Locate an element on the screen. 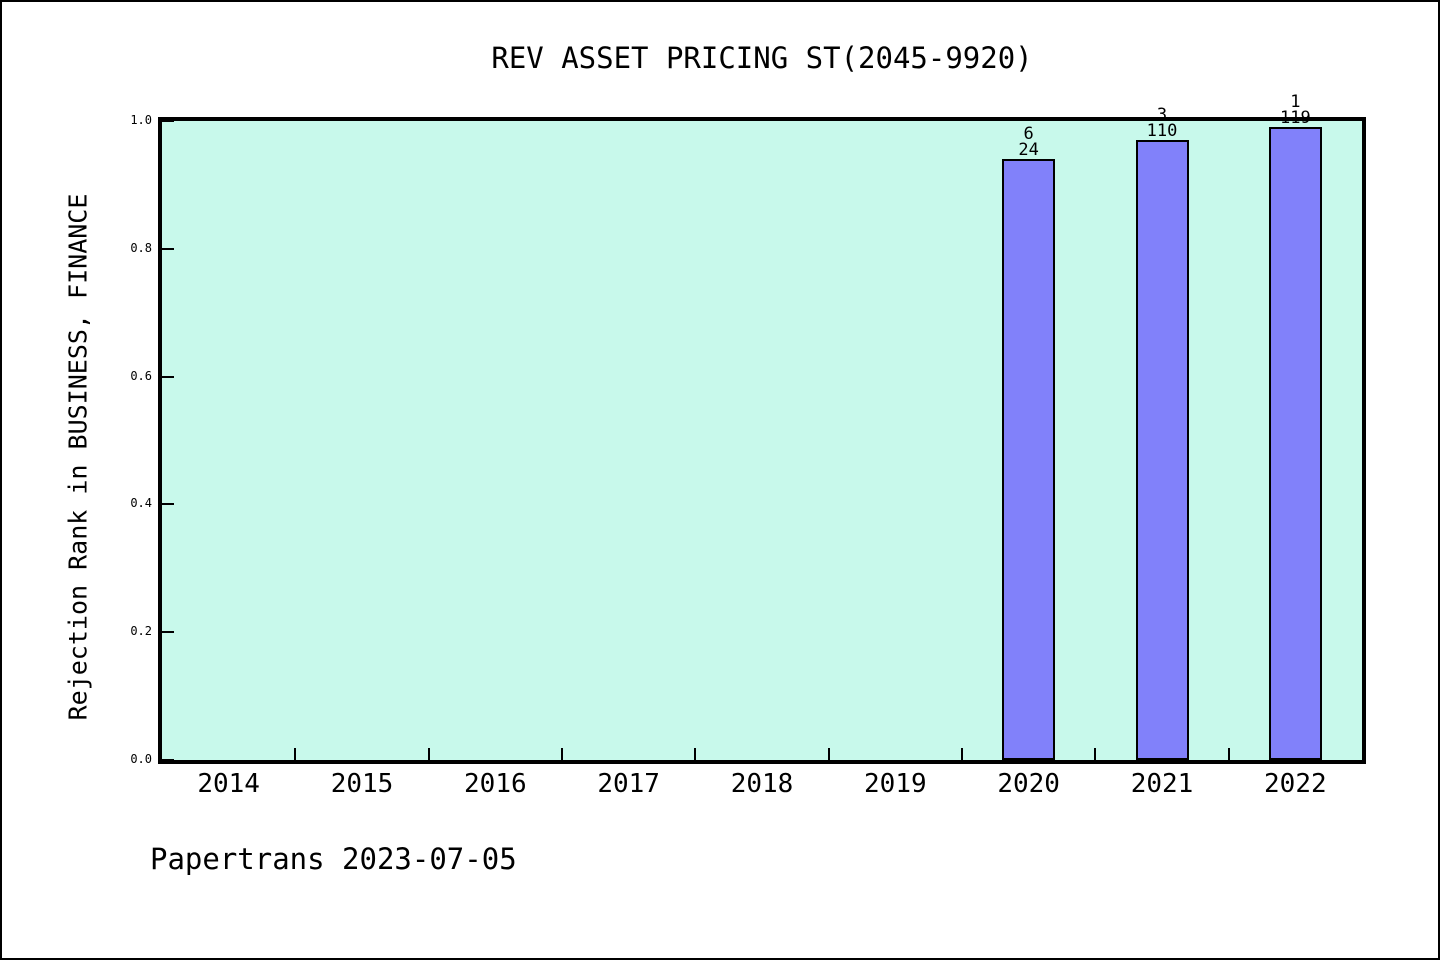 Image resolution: width=1440 pixels, height=960 pixels. x-tick-label: 2016 is located at coordinates (495, 784).